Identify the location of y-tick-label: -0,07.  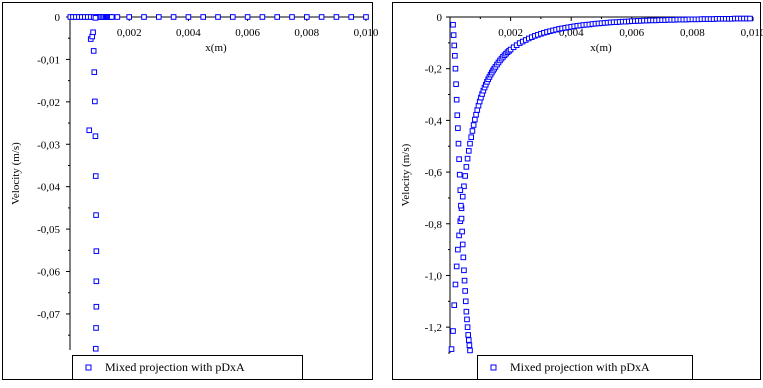
(48, 315).